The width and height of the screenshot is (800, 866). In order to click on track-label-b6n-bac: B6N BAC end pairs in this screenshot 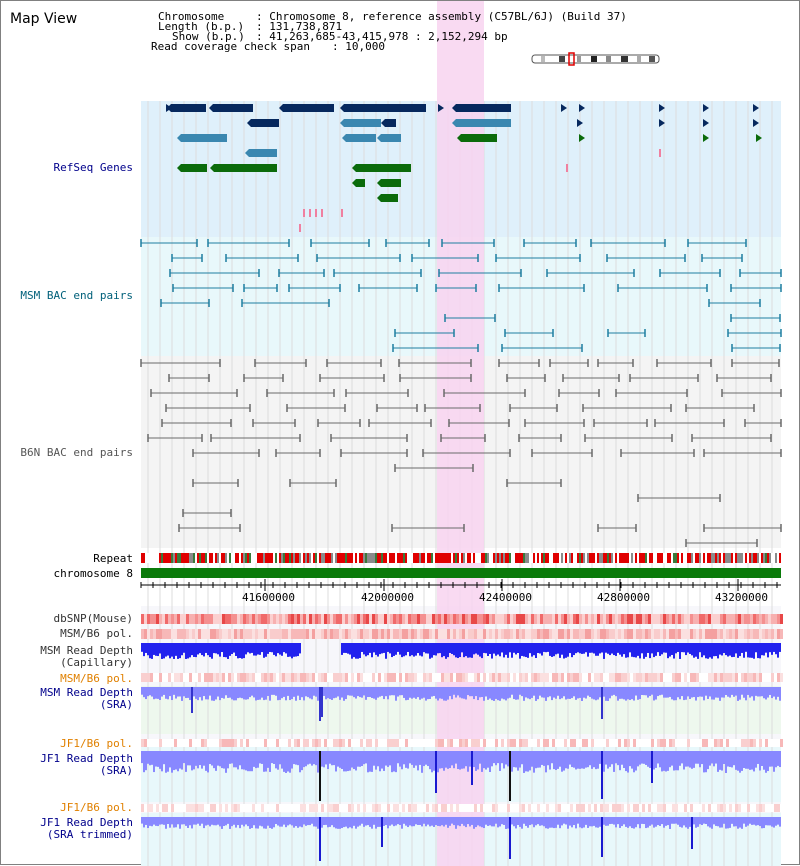, I will do `click(76, 452)`.